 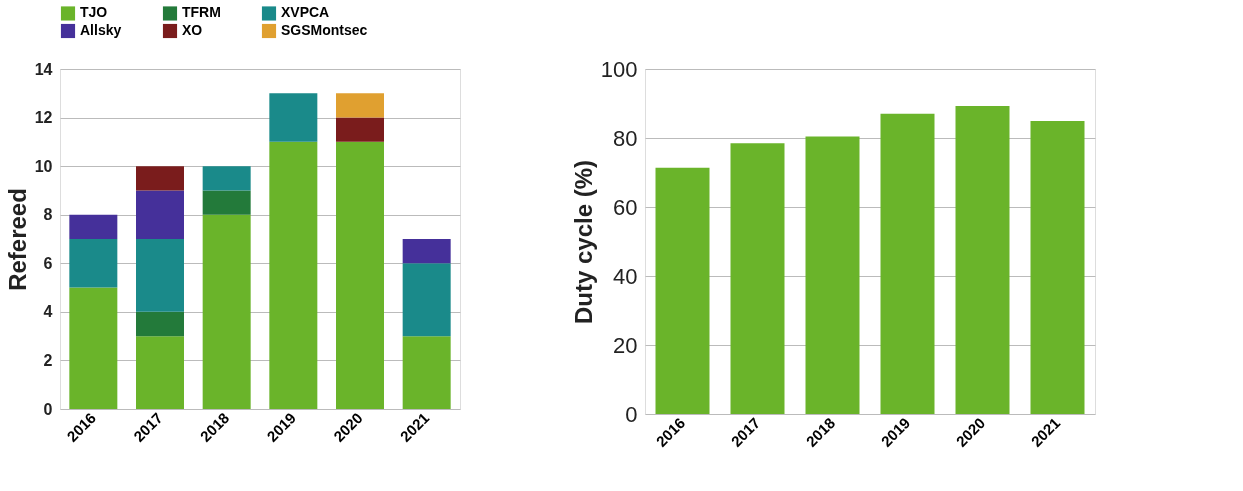 I want to click on y-tick-label: 14, so click(x=43, y=69).